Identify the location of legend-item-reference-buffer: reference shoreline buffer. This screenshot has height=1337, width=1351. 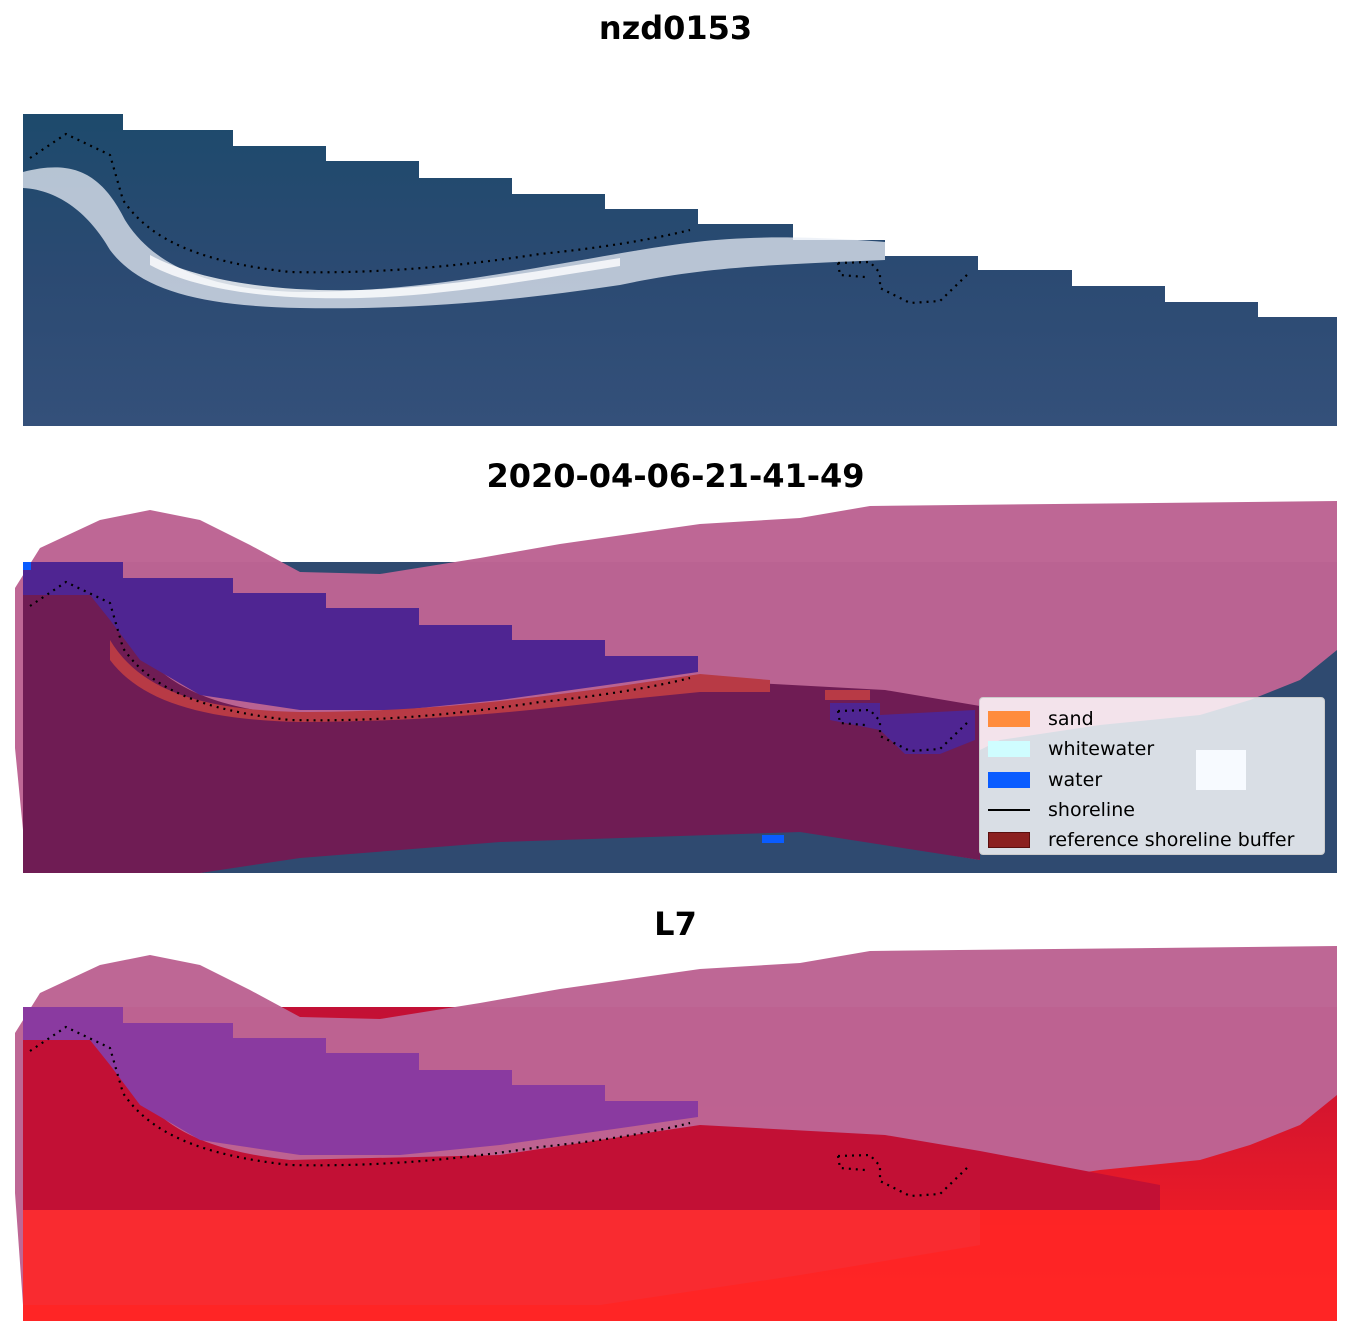
(1156, 840).